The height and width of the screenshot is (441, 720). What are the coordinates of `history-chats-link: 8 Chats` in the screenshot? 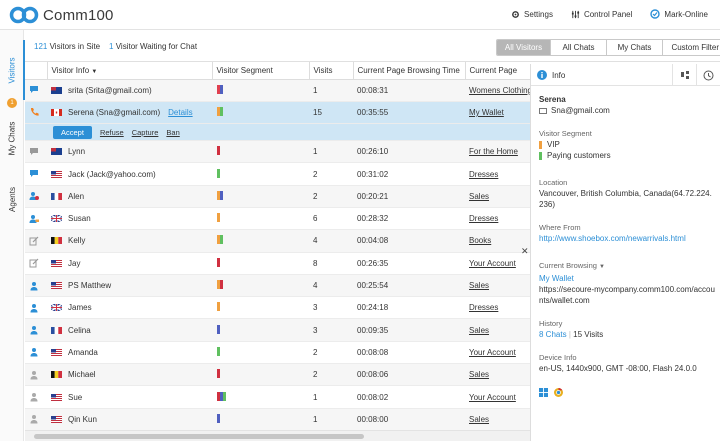 It's located at (553, 334).